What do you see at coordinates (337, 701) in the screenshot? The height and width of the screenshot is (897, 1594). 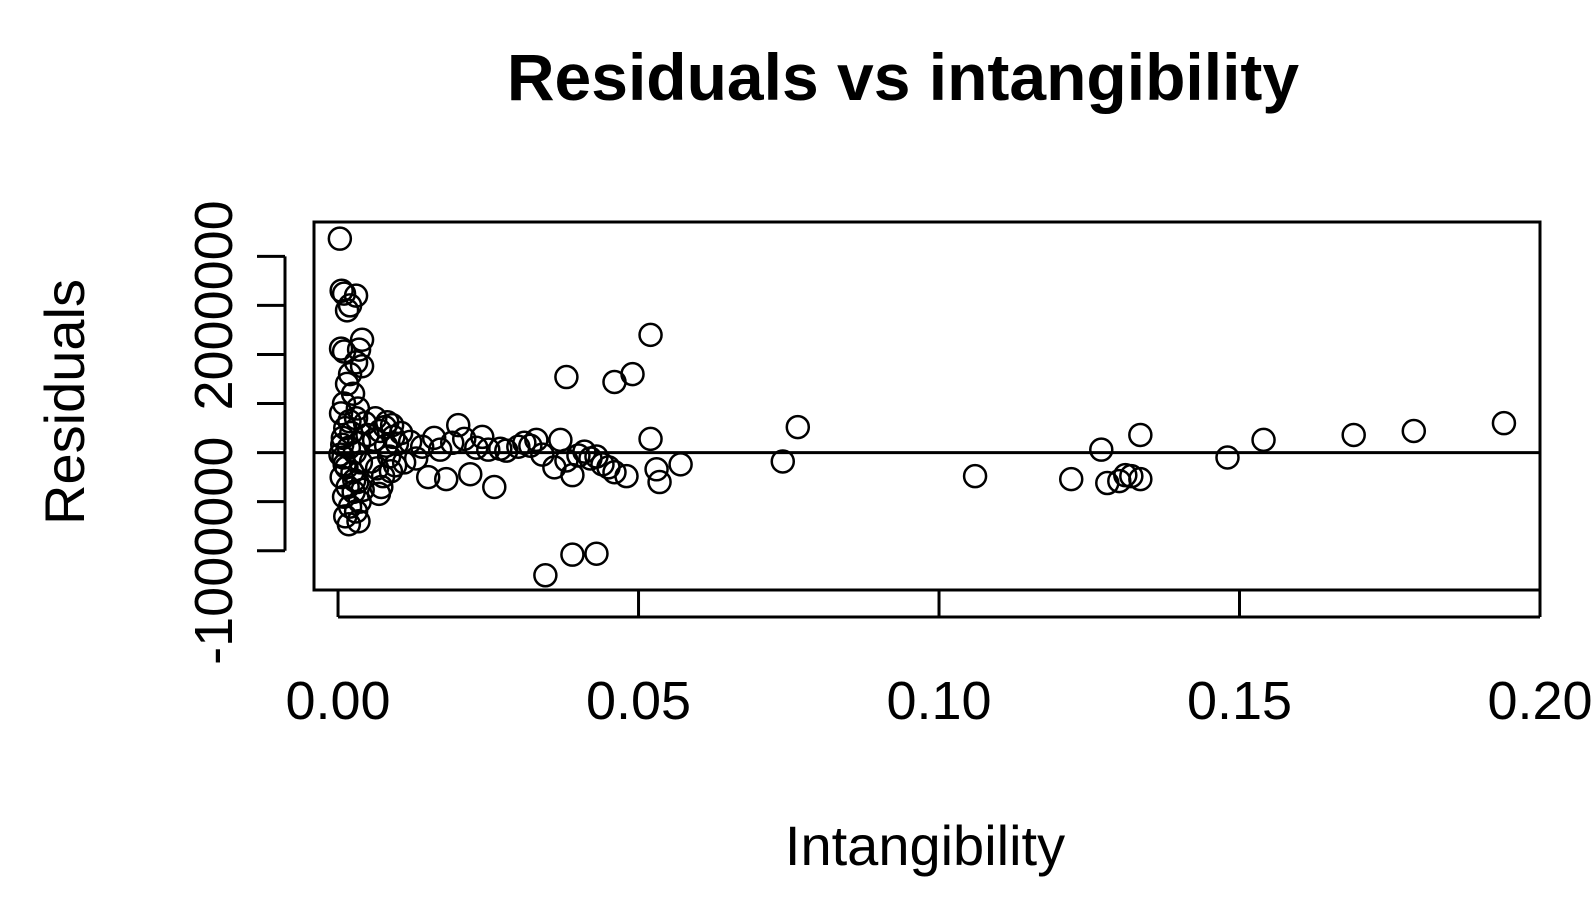 I see `x-tick-label: 0.00` at bounding box center [337, 701].